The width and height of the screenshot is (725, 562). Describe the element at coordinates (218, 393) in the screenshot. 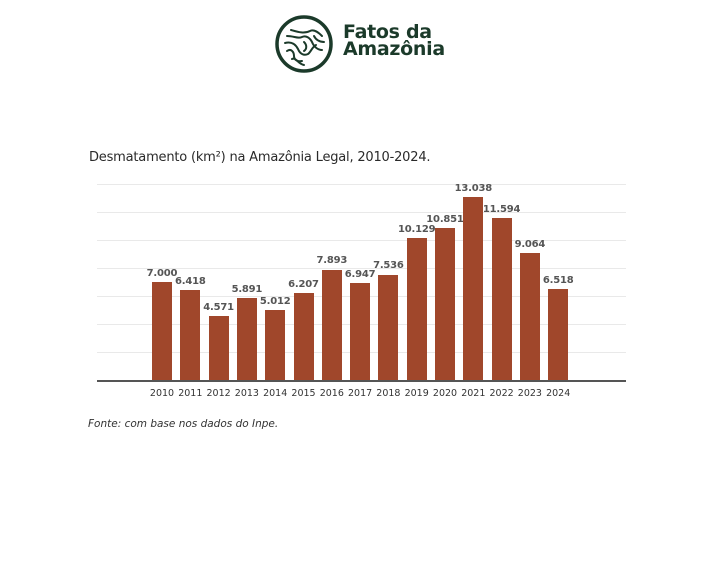

I see `x-axis-label: 2012` at that location.